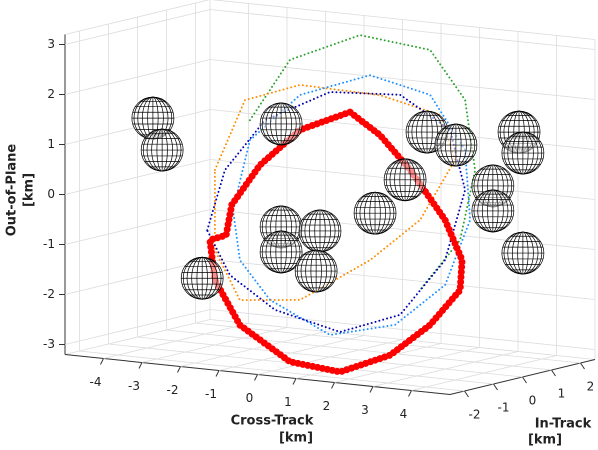 This screenshot has width=598, height=450. Describe the element at coordinates (49, 244) in the screenshot. I see `z-tick-label: -1` at that location.